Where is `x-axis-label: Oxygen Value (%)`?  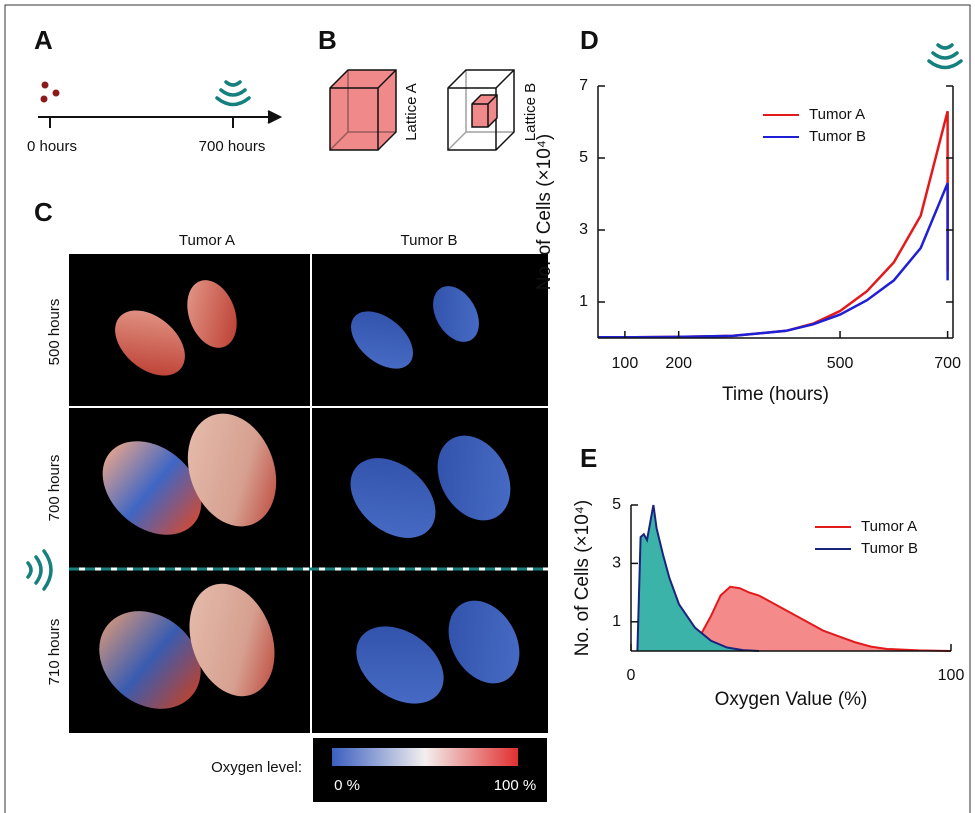
x-axis-label: Oxygen Value (%) is located at coordinates (791, 699).